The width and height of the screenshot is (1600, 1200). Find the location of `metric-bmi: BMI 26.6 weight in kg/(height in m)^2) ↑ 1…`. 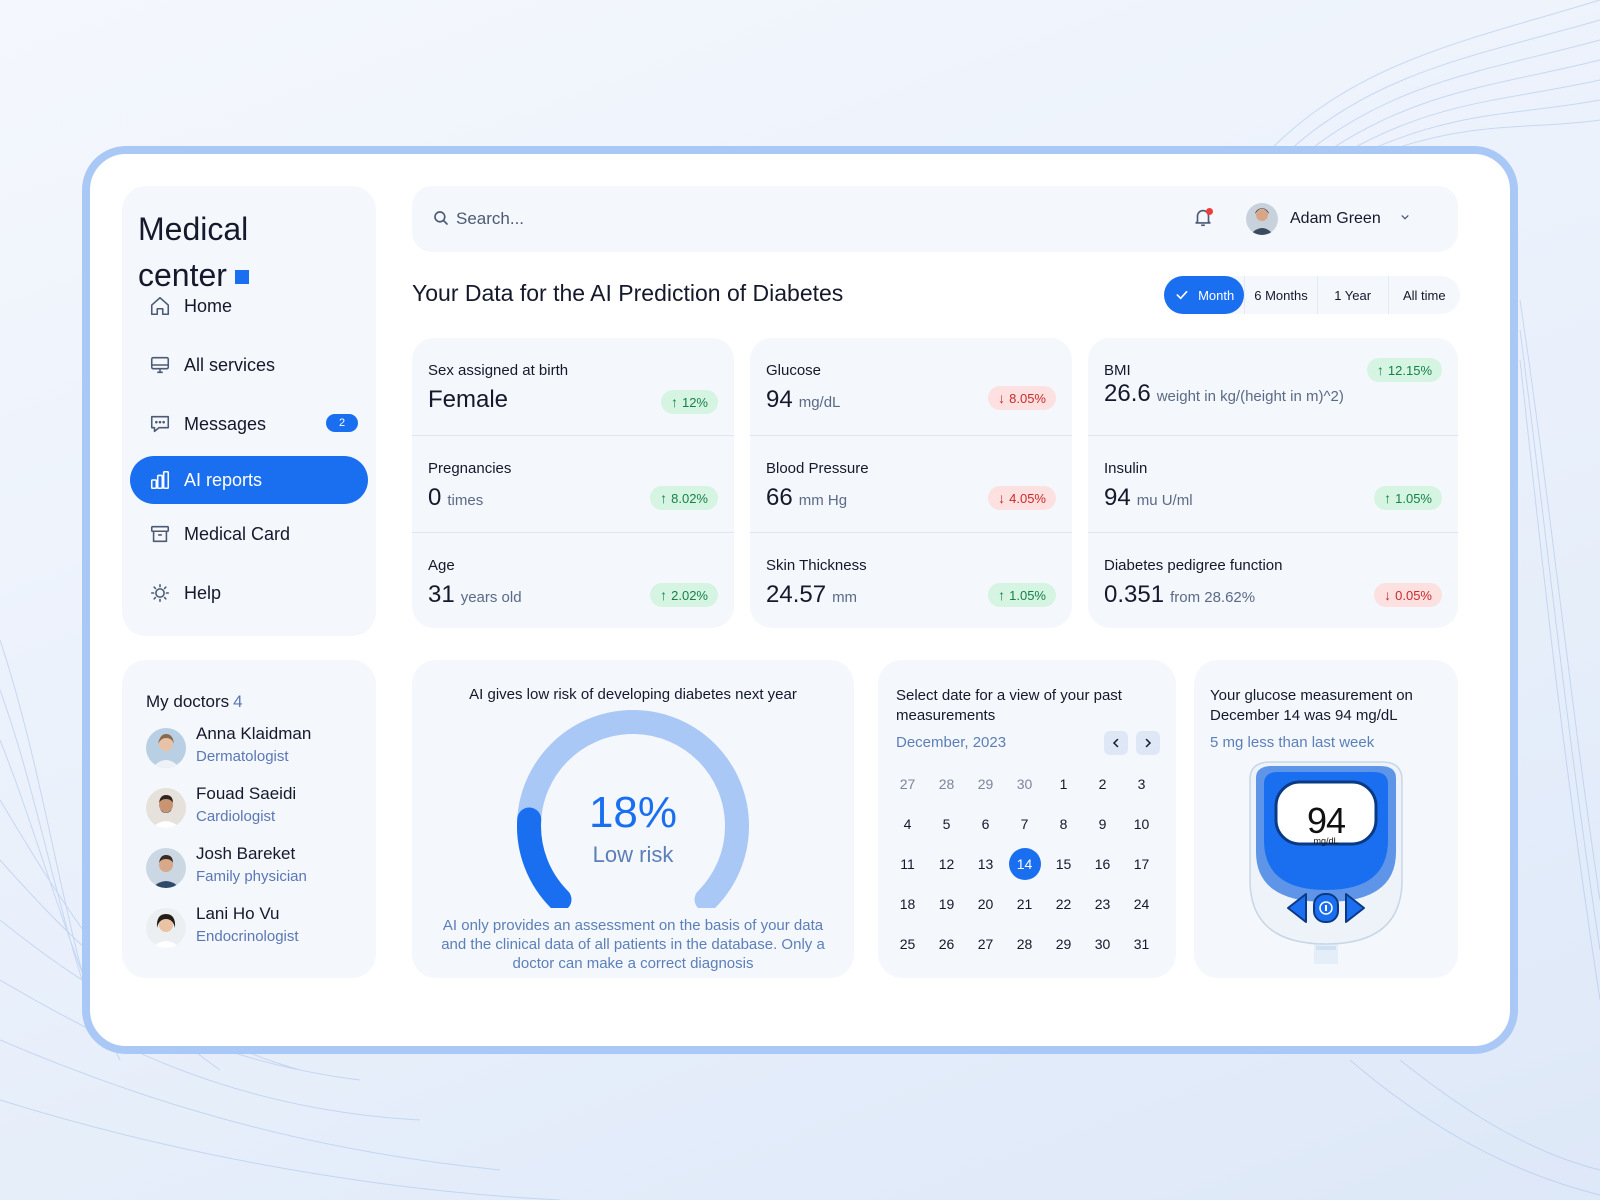

metric-bmi: BMI 26.6 weight in kg/(height in m)^2) ↑ 1… is located at coordinates (1273, 386).